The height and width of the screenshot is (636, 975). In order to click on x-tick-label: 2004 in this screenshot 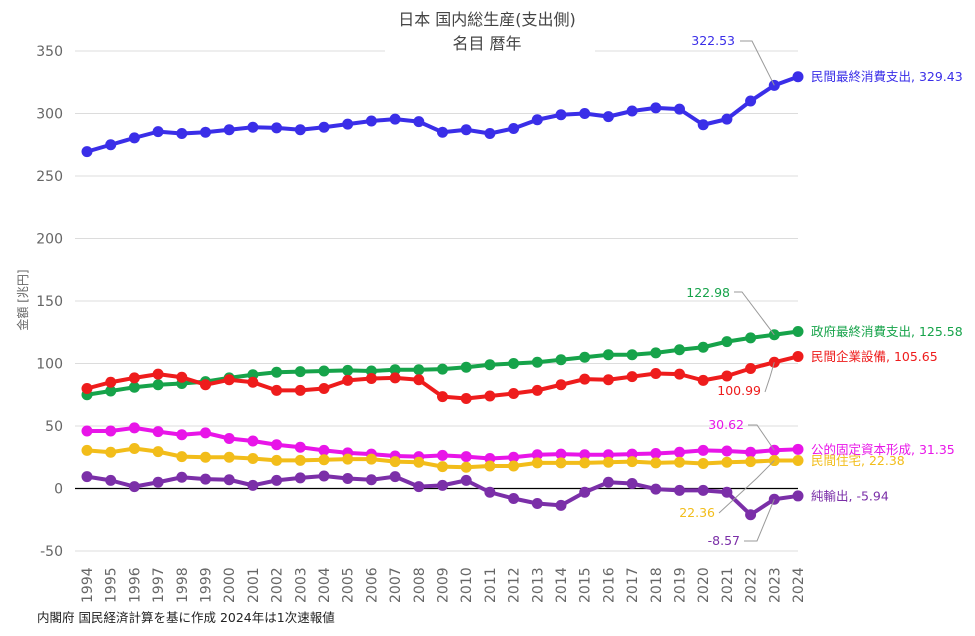, I will do `click(325, 585)`.